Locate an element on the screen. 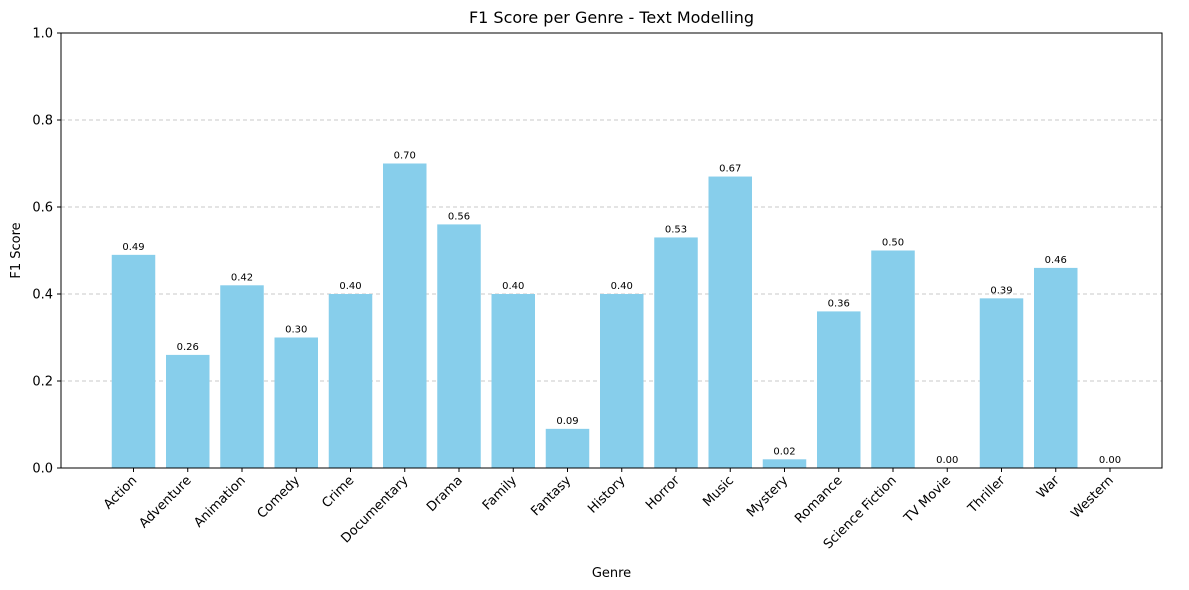 The height and width of the screenshot is (590, 1189). x-tick-label: Comedy is located at coordinates (279, 497).